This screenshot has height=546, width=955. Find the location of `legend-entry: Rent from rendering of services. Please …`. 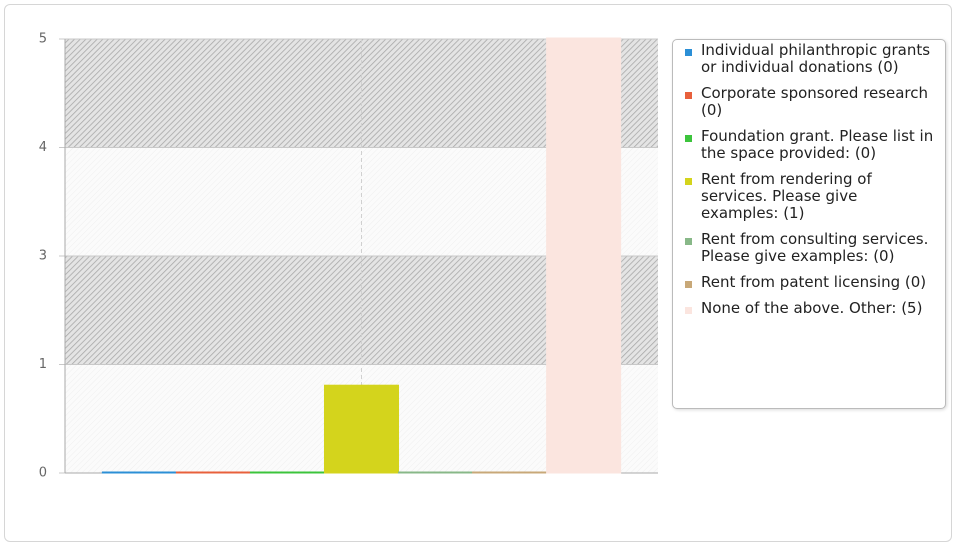

legend-entry: Rent from rendering of services. Please … is located at coordinates (811, 196).